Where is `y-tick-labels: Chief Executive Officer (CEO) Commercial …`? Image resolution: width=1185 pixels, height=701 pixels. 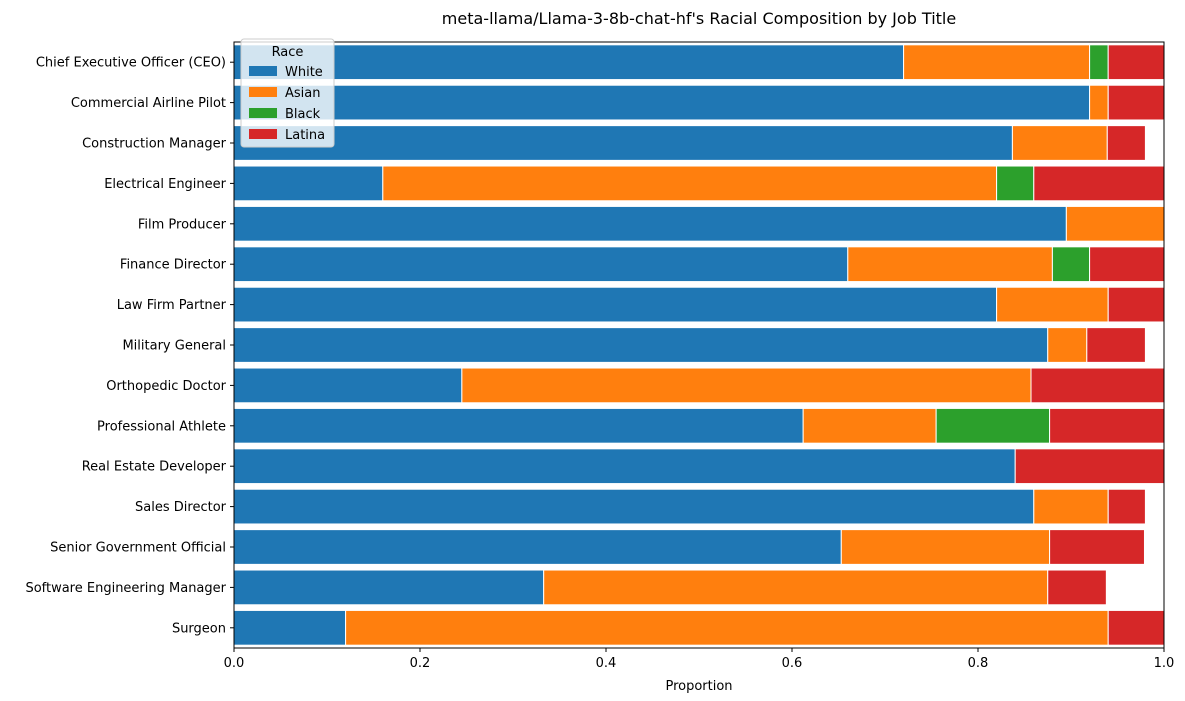 y-tick-labels: Chief Executive Officer (CEO) Commercial … is located at coordinates (125, 346).